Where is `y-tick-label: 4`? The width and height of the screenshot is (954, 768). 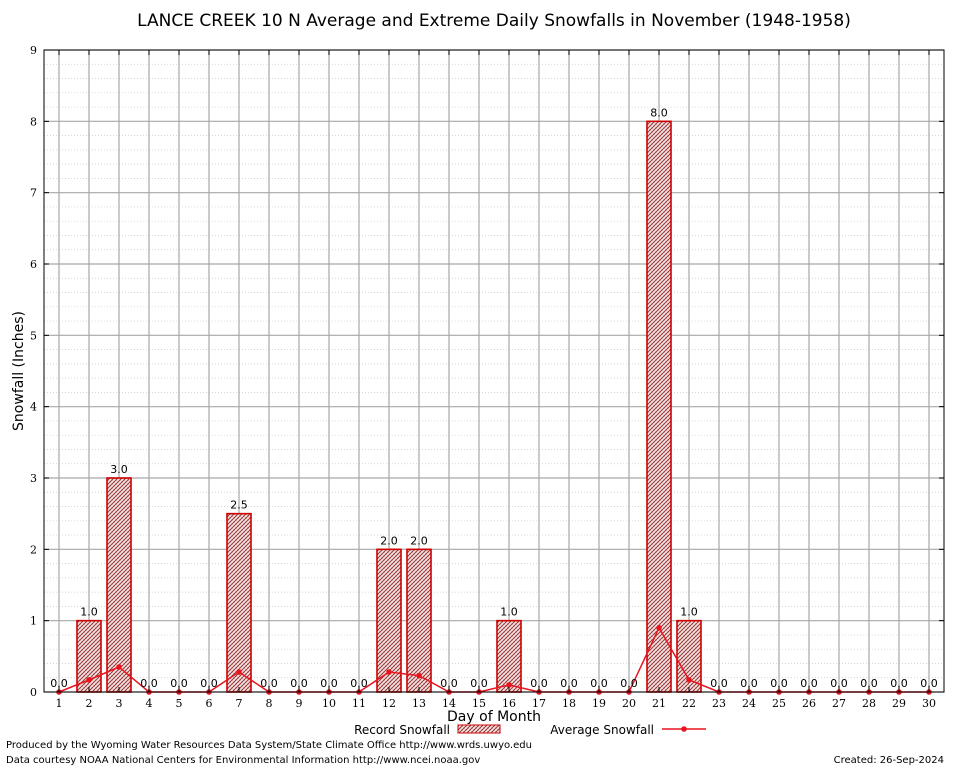
y-tick-label: 4 is located at coordinates (33, 407).